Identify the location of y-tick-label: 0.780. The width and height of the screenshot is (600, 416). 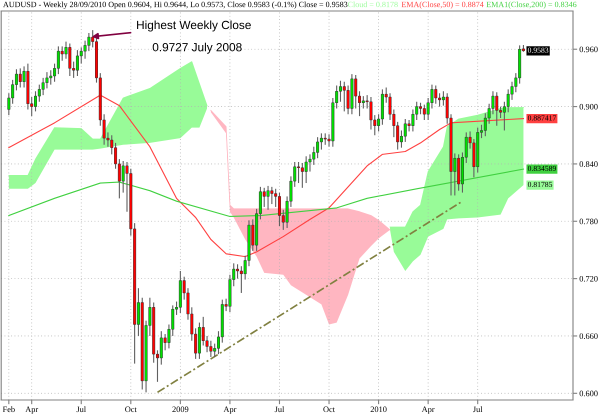
(589, 221).